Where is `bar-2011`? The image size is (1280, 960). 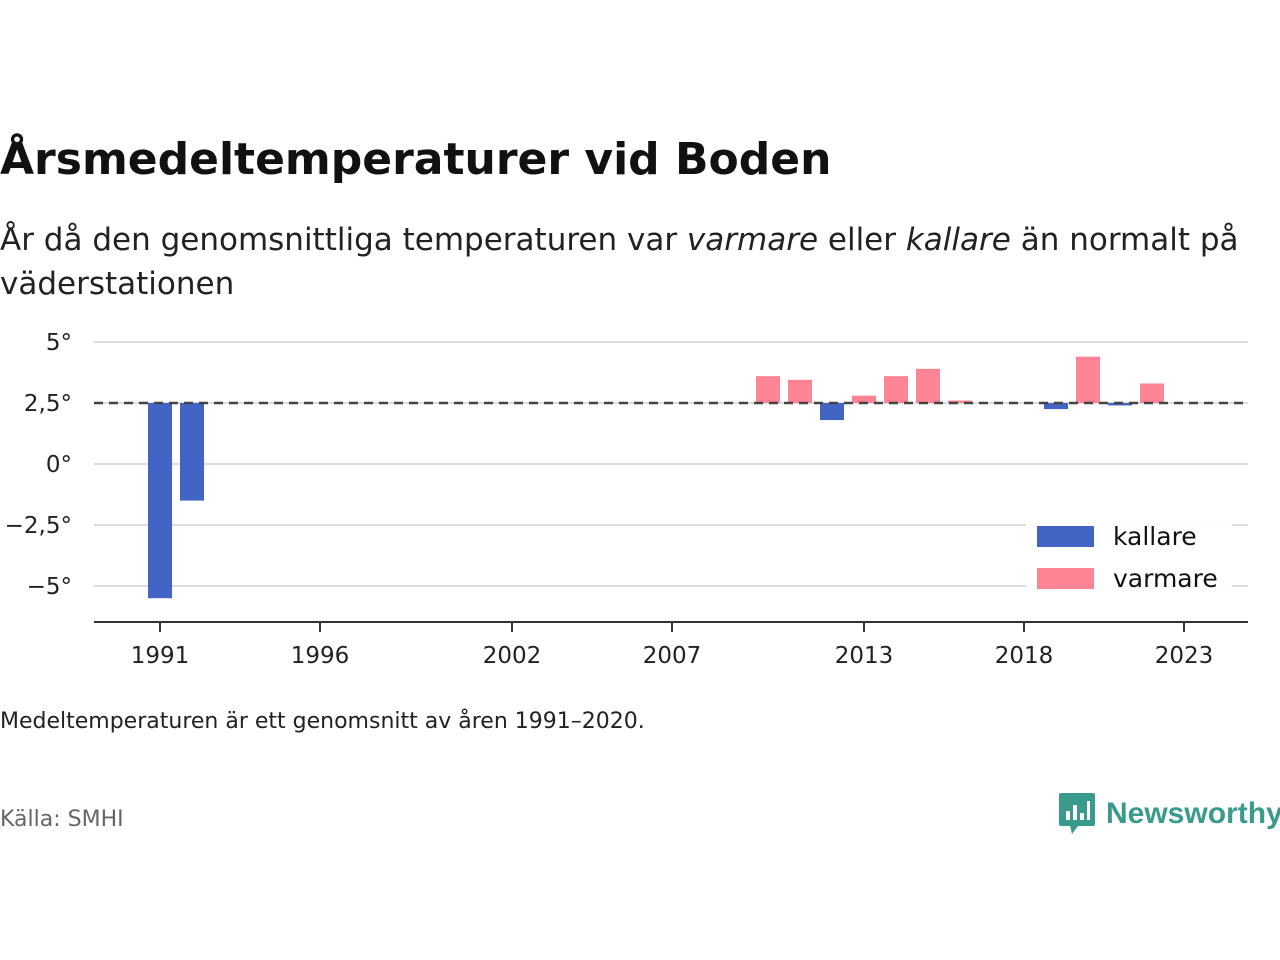 bar-2011 is located at coordinates (800, 391).